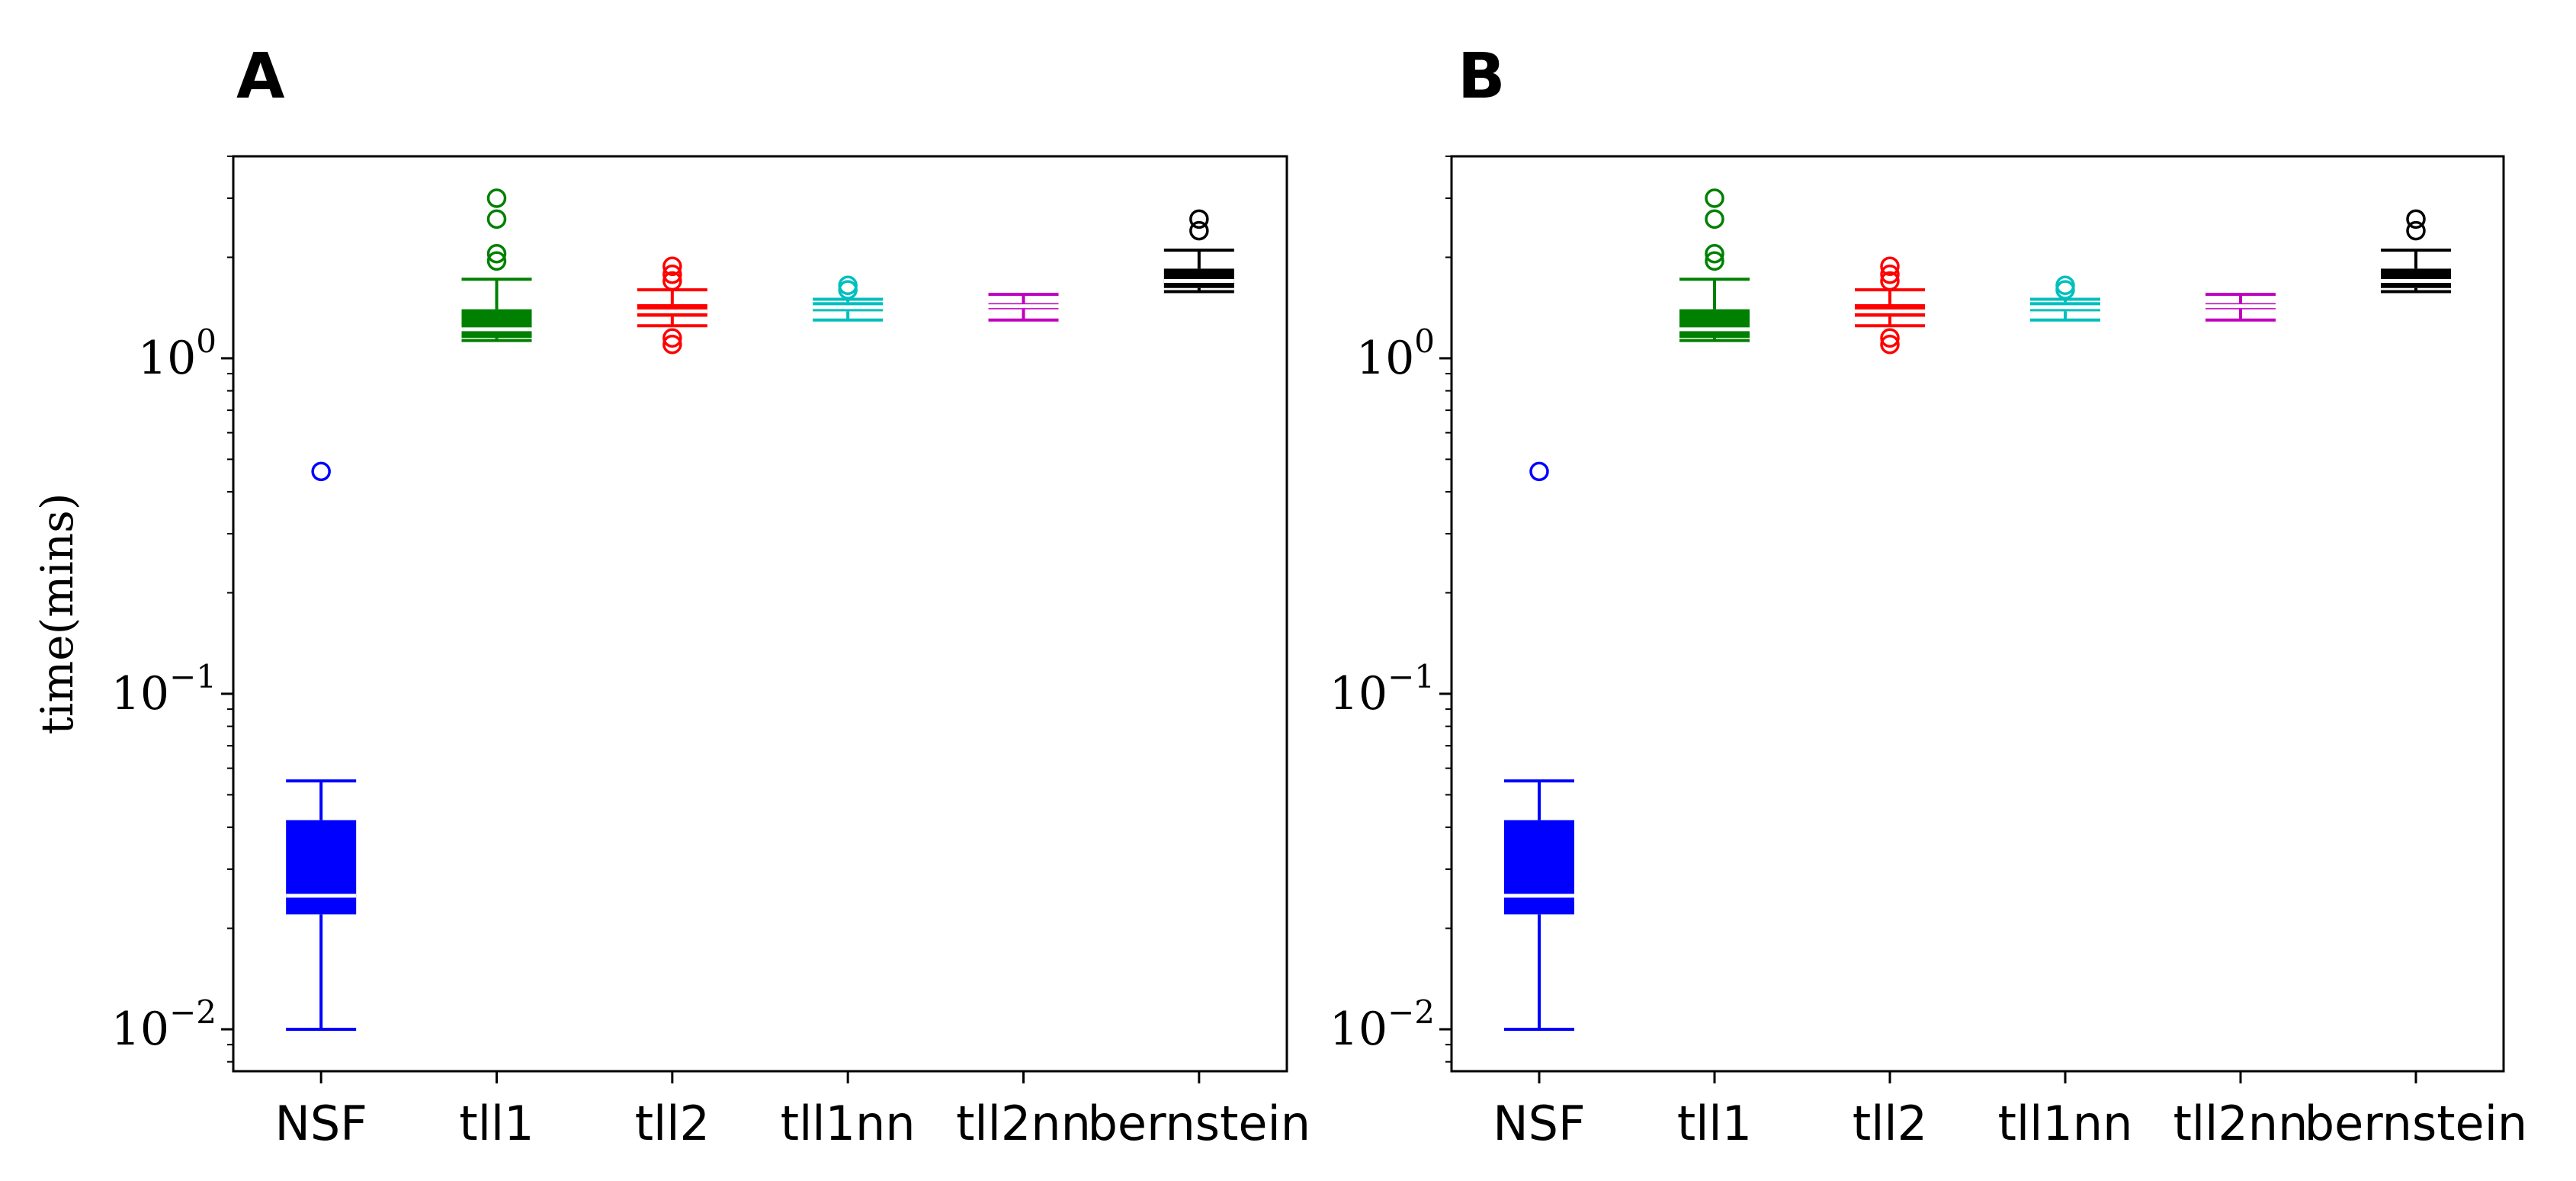  Describe the element at coordinates (1482, 76) in the screenshot. I see `panel-label: B` at that location.